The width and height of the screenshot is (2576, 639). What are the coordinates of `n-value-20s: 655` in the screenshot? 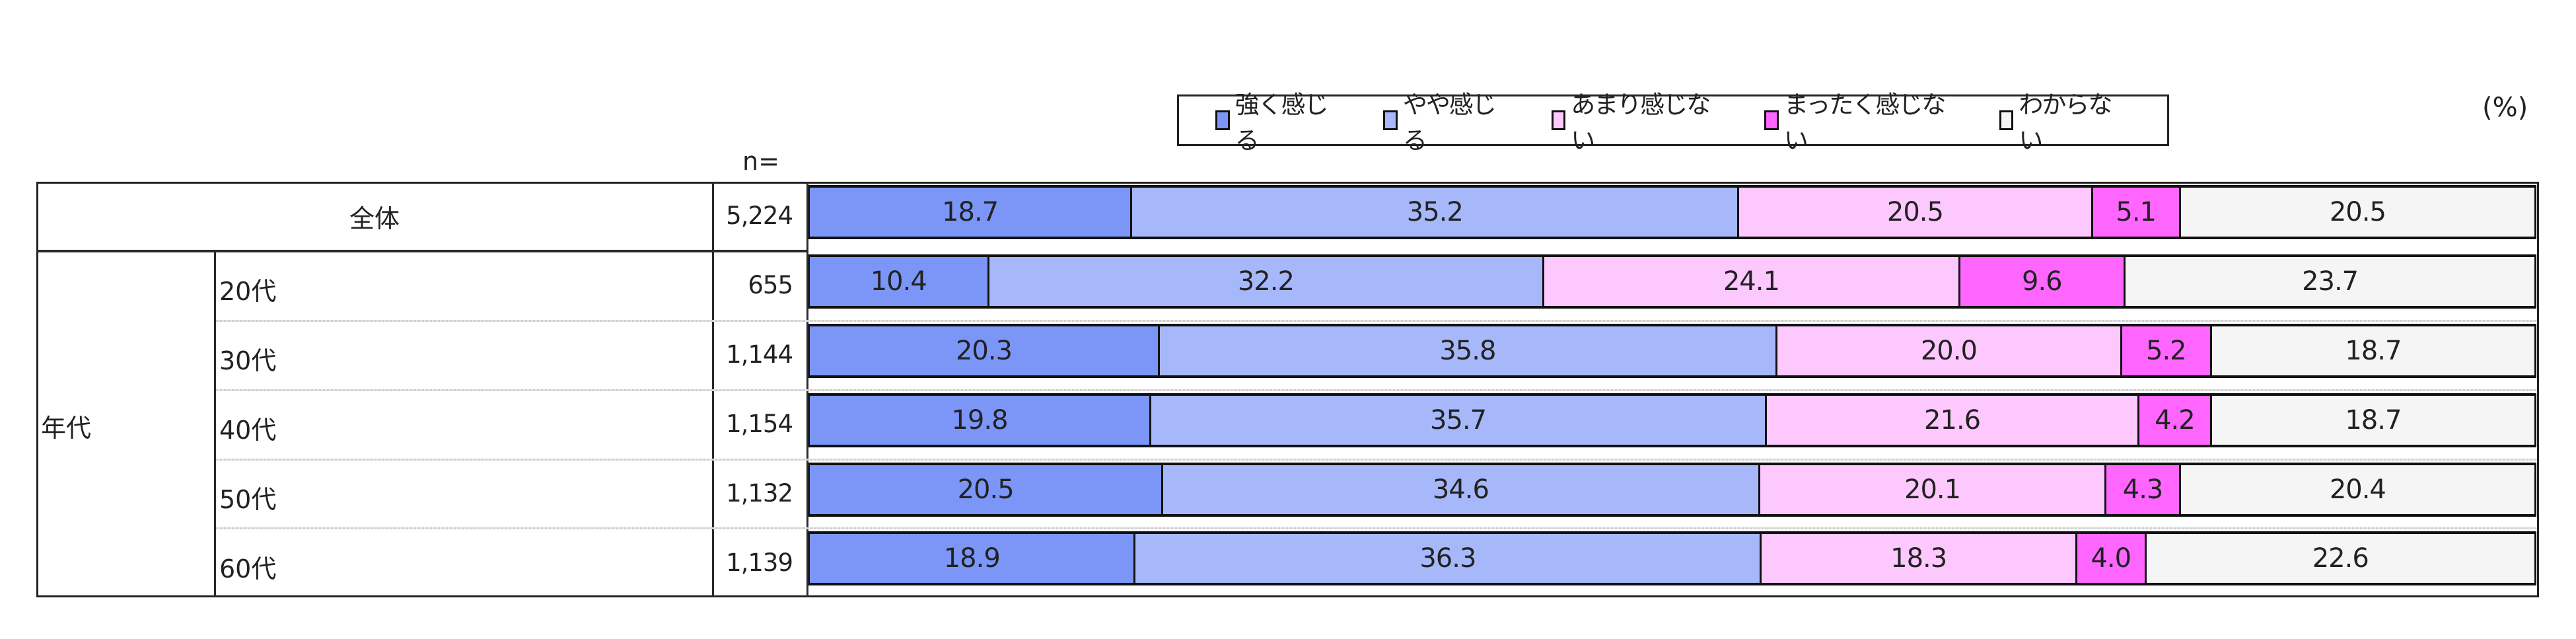 It's located at (770, 285).